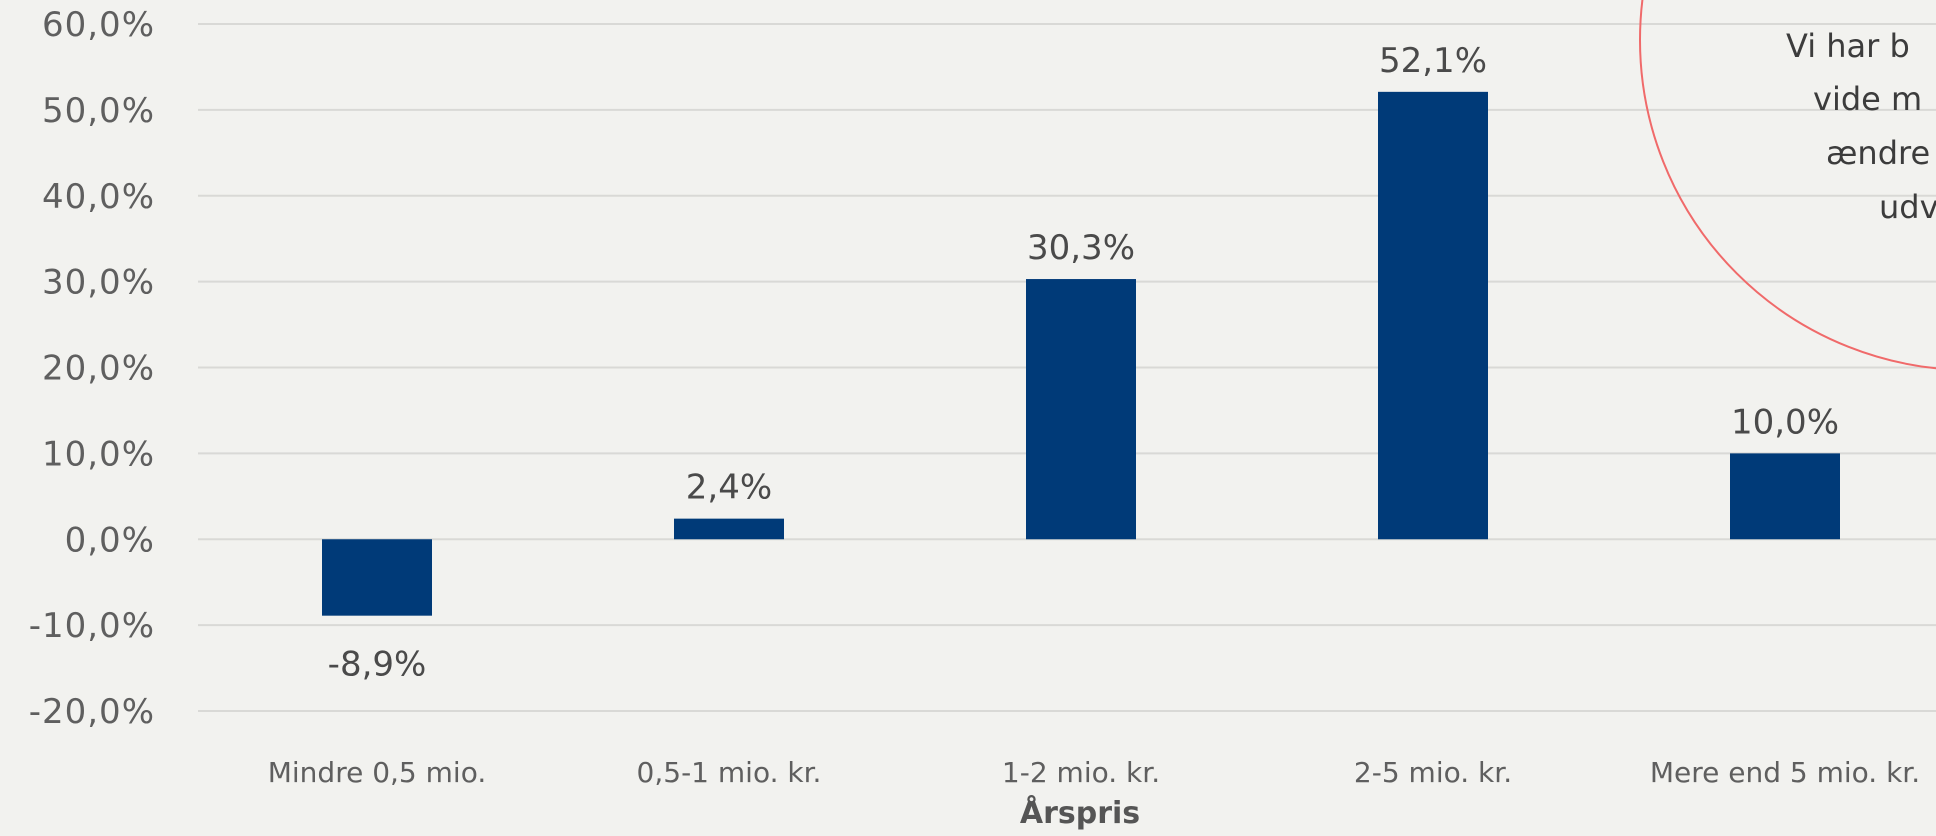 The image size is (1936, 836). What do you see at coordinates (110, 540) in the screenshot?
I see `y-tick-label: 0,0%` at bounding box center [110, 540].